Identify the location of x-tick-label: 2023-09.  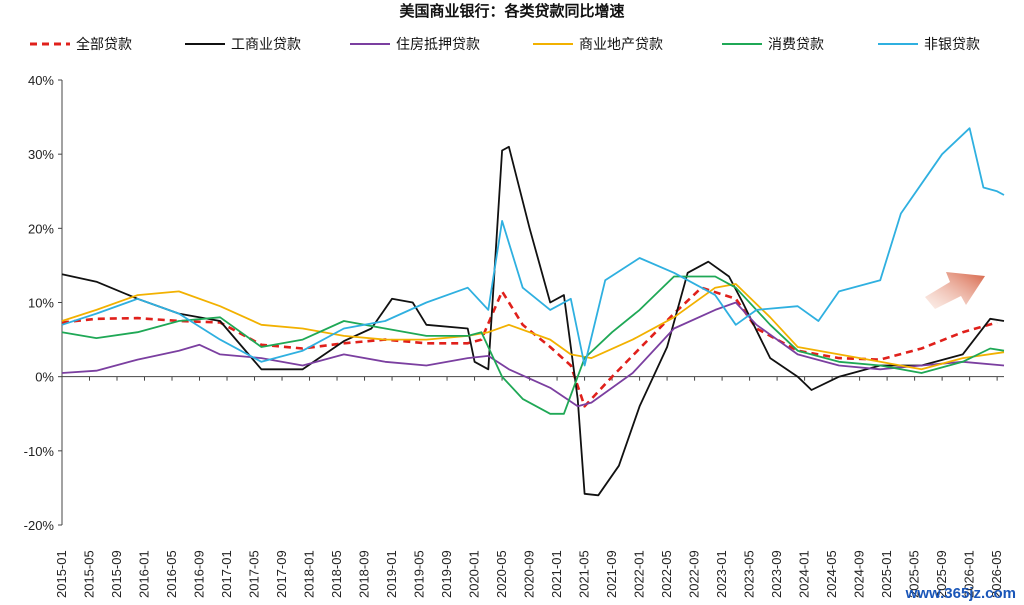
(776, 574).